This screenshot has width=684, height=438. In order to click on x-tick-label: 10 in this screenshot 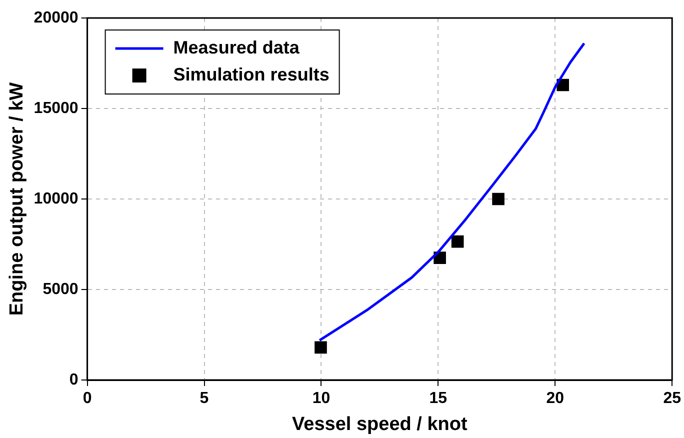, I will do `click(321, 399)`.